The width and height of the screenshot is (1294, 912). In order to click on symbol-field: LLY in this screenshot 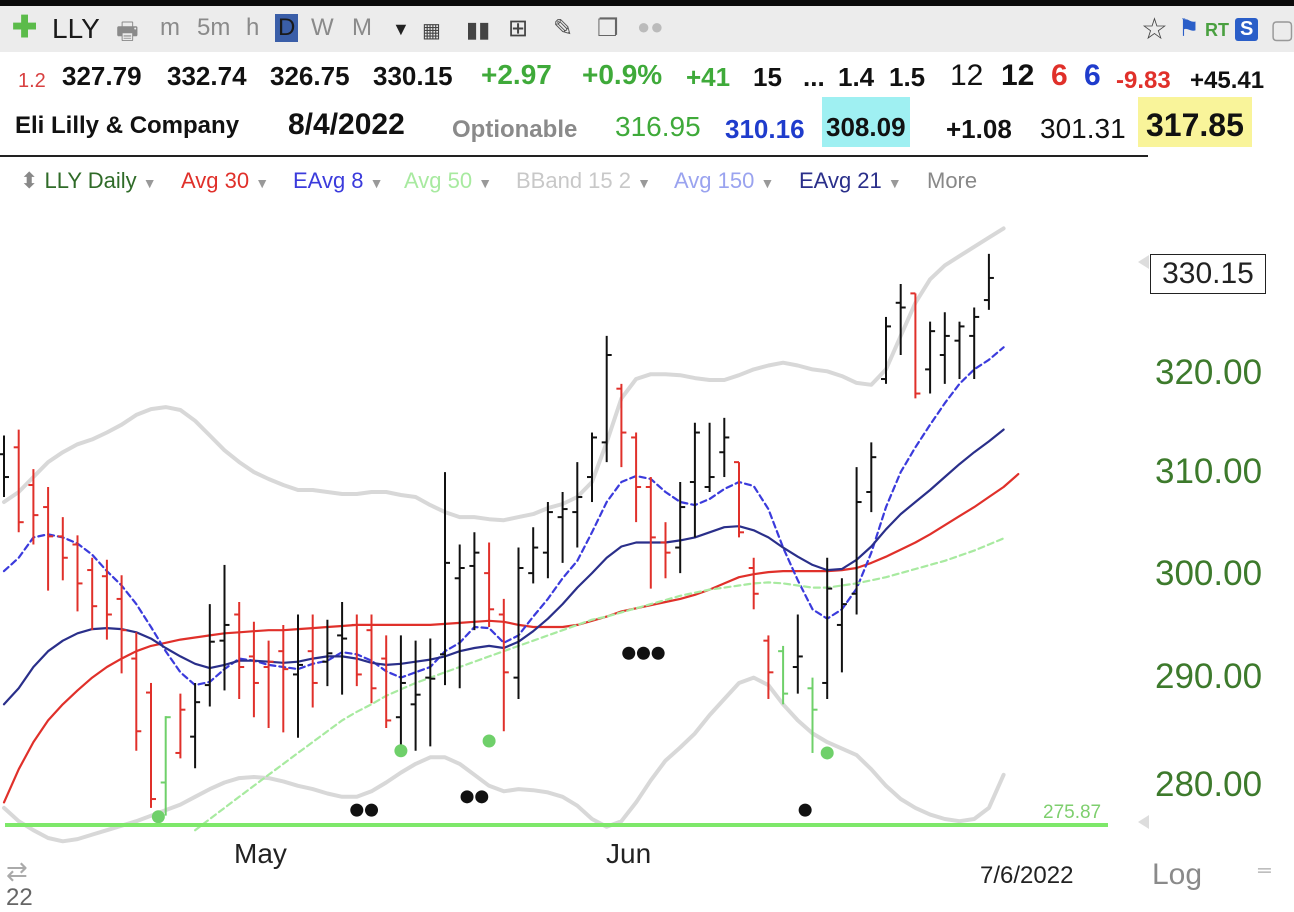, I will do `click(76, 28)`.